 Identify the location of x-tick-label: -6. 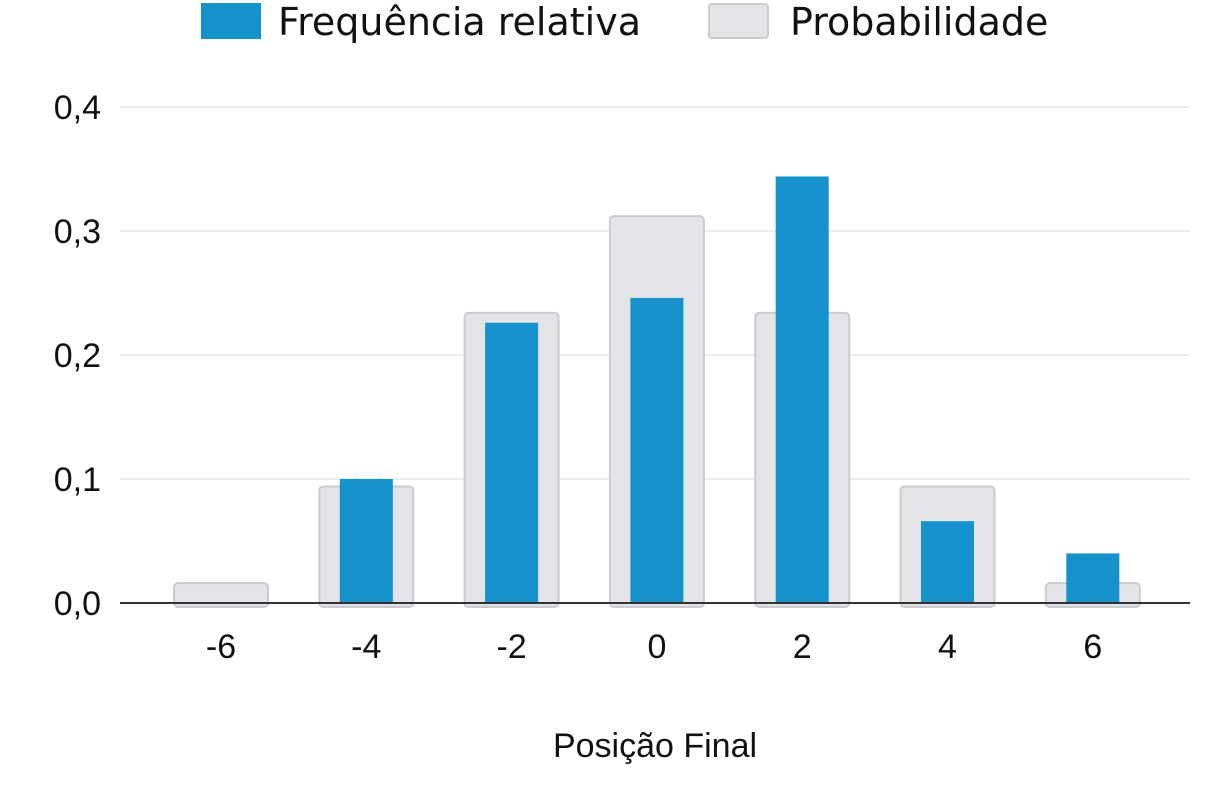
(221, 647).